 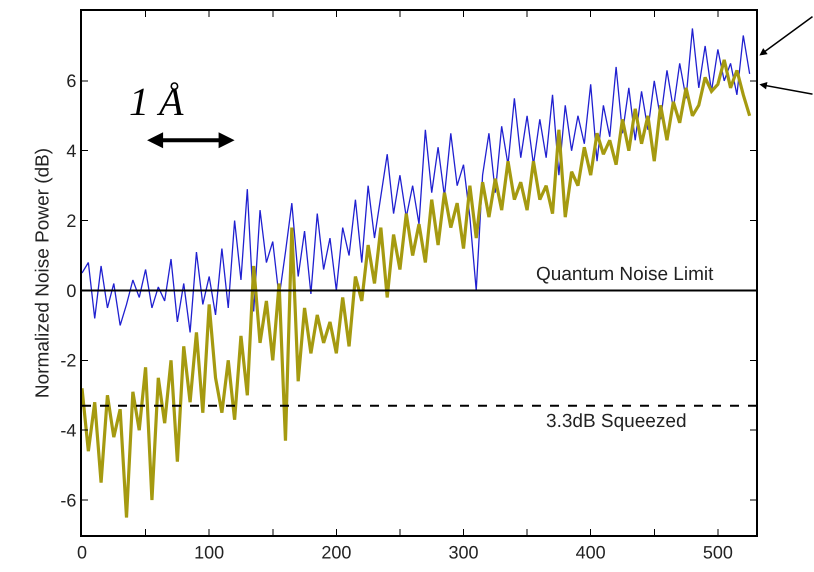 What do you see at coordinates (71, 81) in the screenshot?
I see `y-tick-label: 6` at bounding box center [71, 81].